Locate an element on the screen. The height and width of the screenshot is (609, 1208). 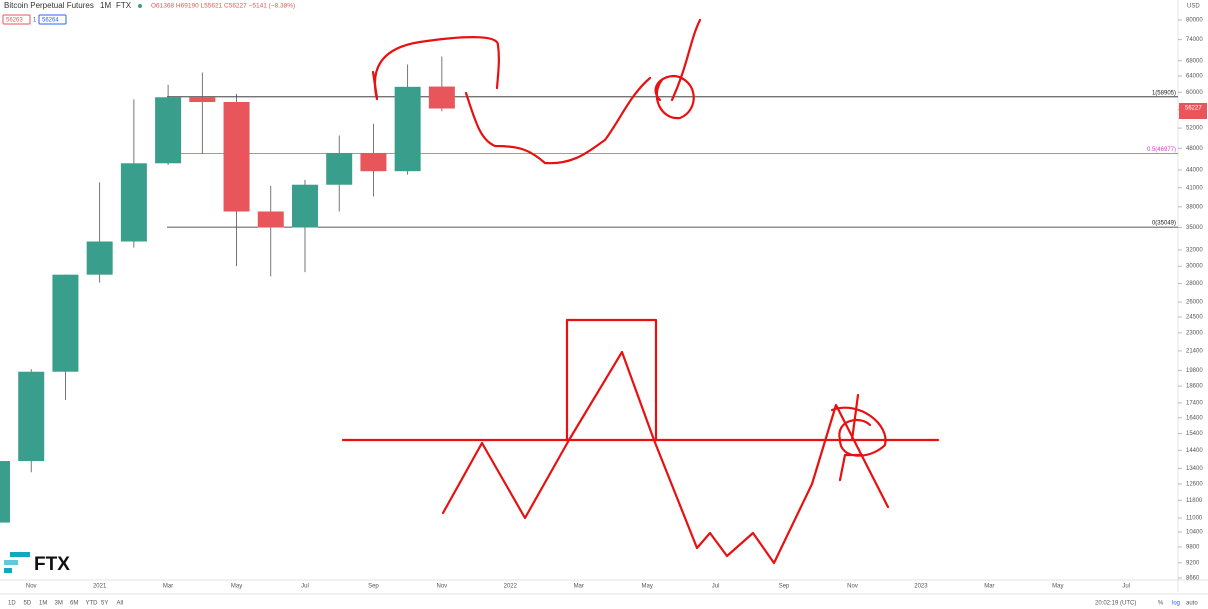
y-tick-label: 52000 is located at coordinates (1194, 129).